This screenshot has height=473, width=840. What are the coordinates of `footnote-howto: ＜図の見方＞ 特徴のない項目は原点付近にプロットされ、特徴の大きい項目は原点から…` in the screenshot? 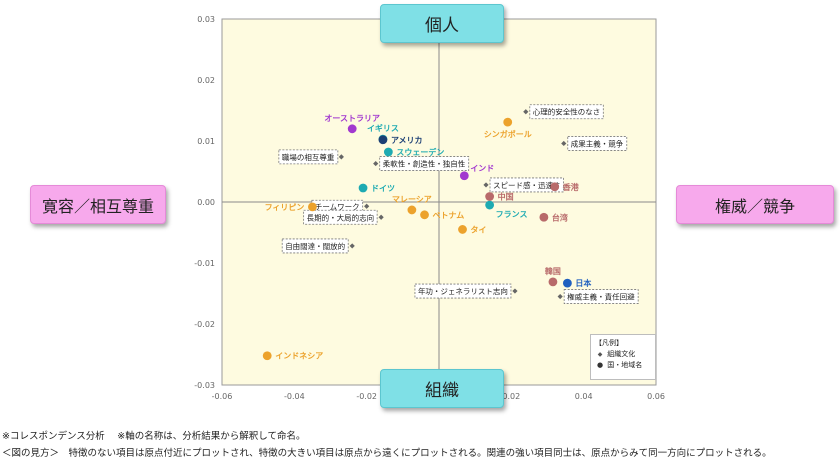 It's located at (387, 453).